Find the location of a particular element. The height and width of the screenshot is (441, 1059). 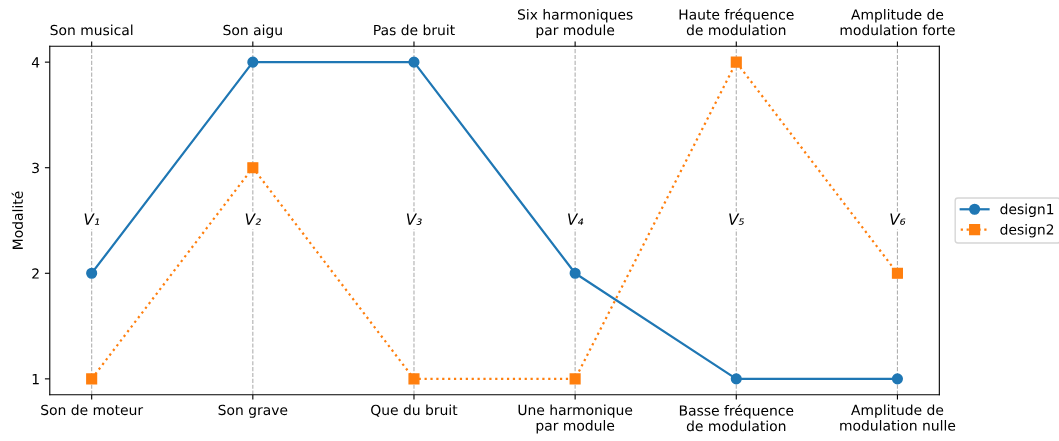

annotation: V₁ is located at coordinates (92, 219).